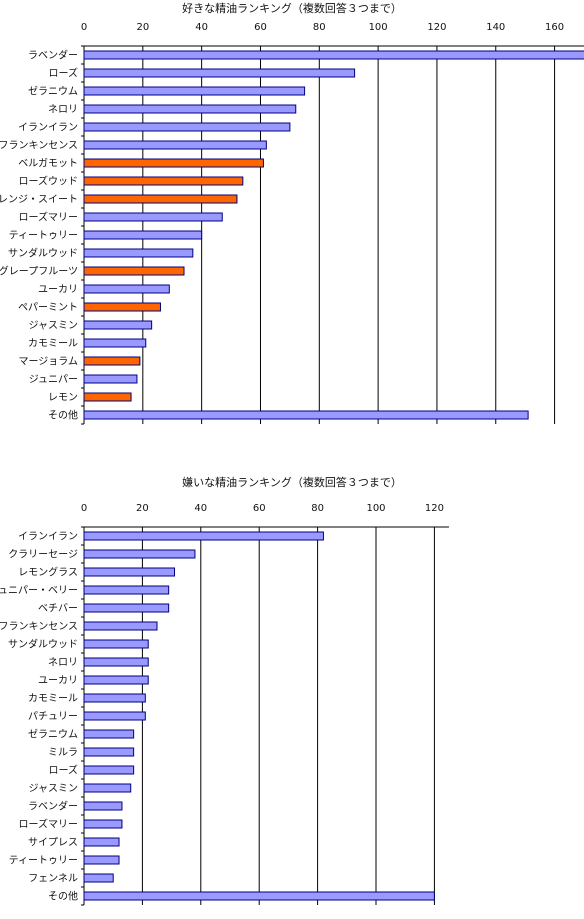  Describe the element at coordinates (53, 717) in the screenshot. I see `category-label: パチュリー` at that location.